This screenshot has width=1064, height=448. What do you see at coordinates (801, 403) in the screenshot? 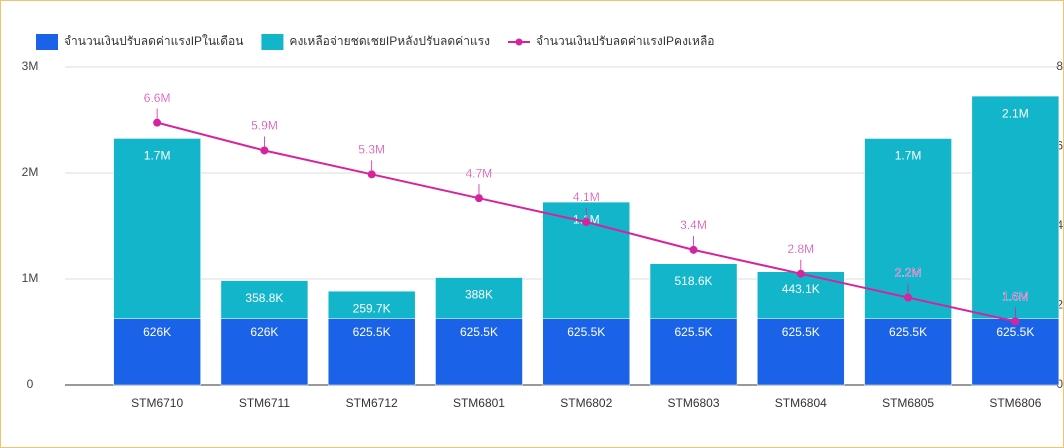
I see `x-tick-label: STM6804` at bounding box center [801, 403].